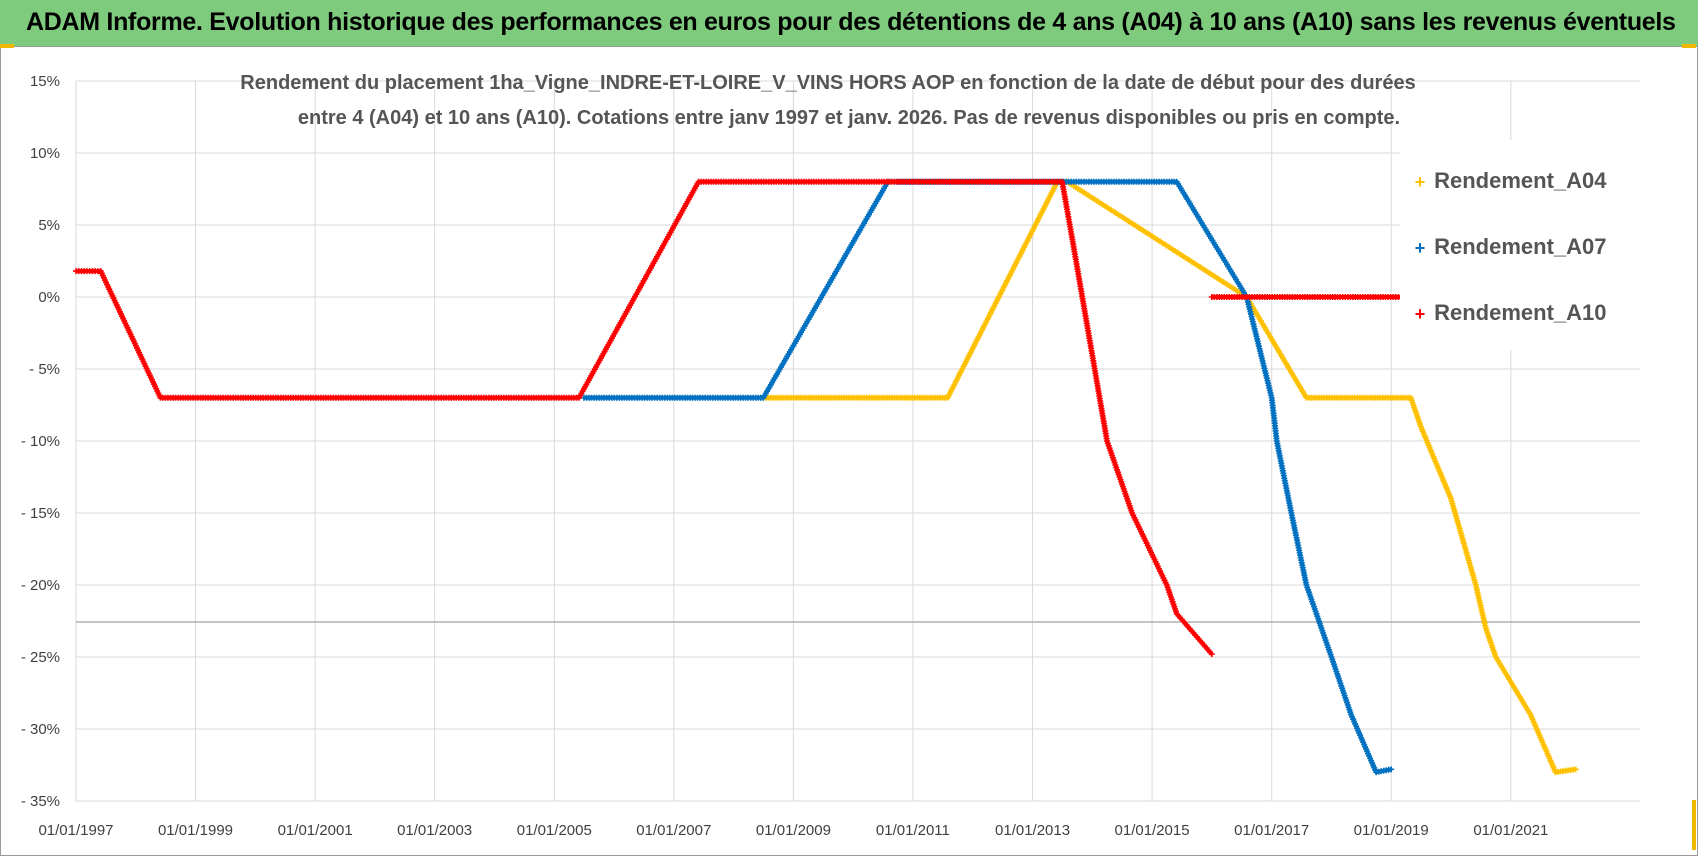 The height and width of the screenshot is (857, 1698). What do you see at coordinates (45, 153) in the screenshot?
I see `y-tick-label: 10%` at bounding box center [45, 153].